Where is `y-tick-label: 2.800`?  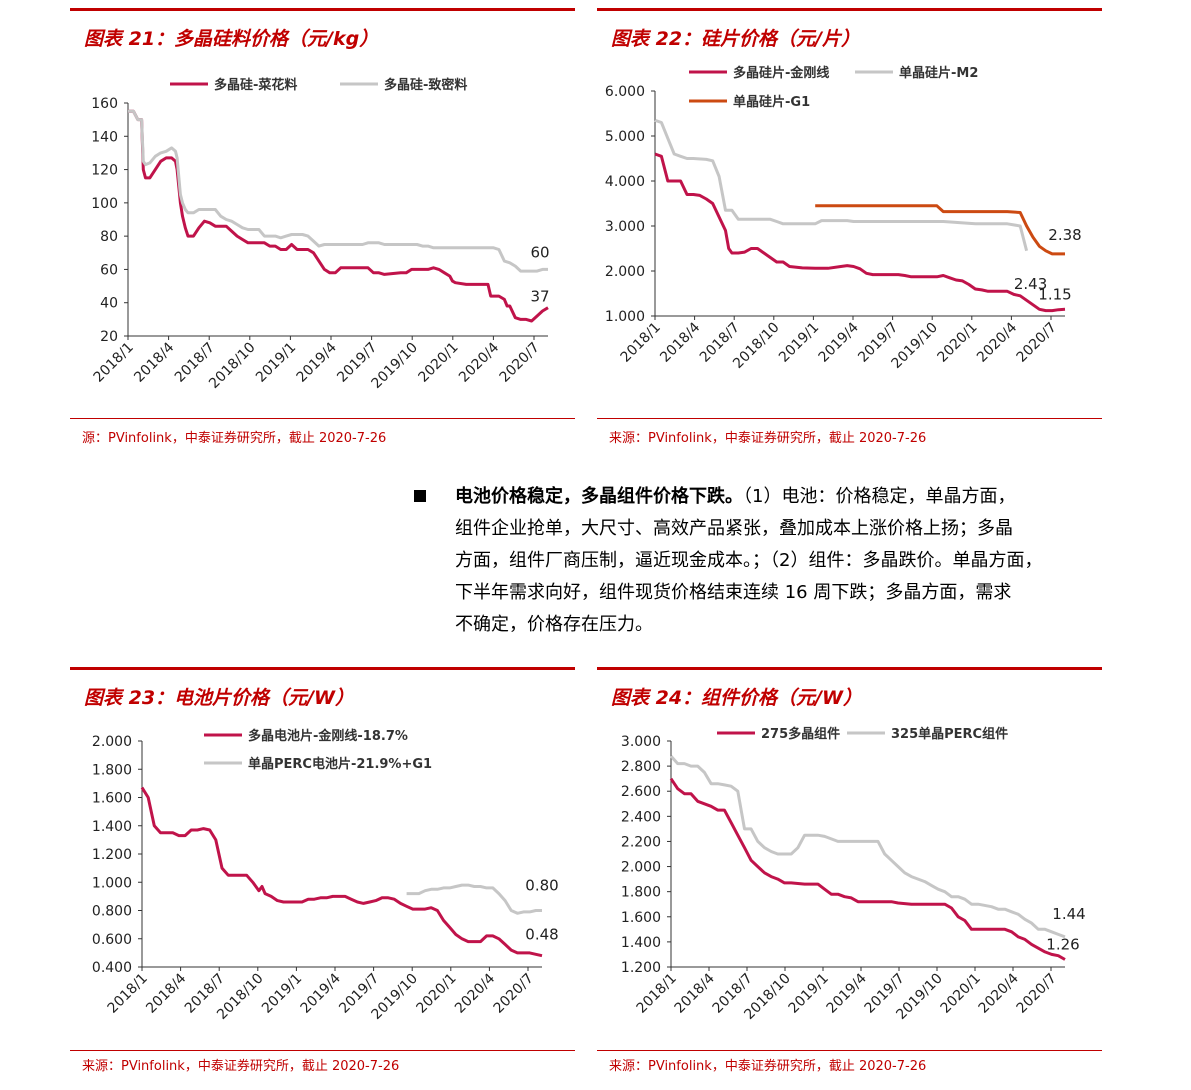
y-tick-label: 2.800 is located at coordinates (641, 767).